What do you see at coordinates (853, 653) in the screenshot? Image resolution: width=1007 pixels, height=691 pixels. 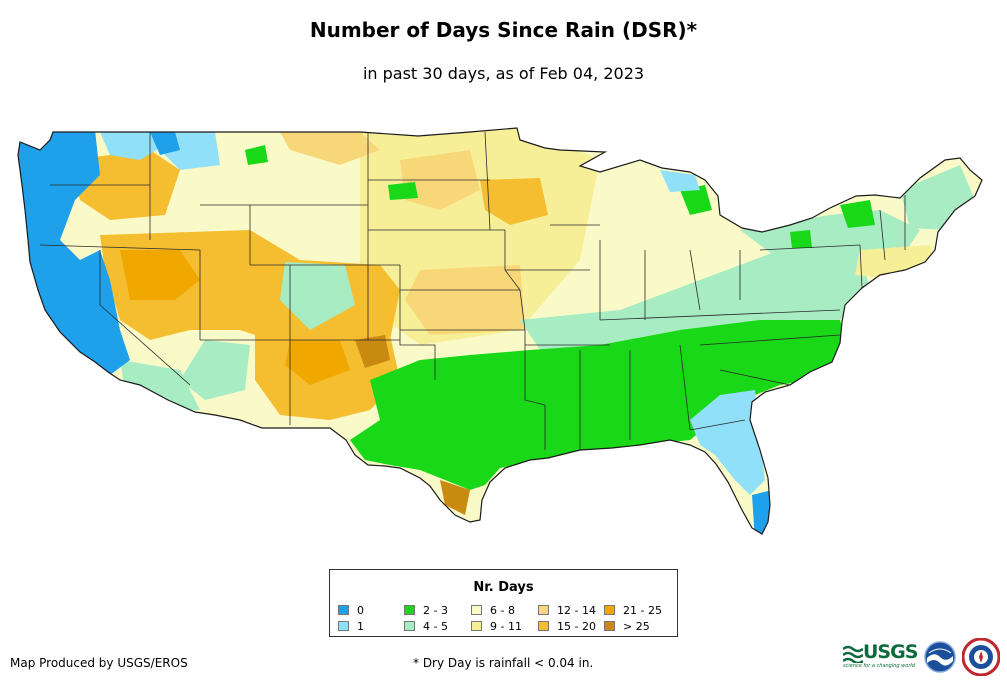 I see `usgs-wave-icon` at bounding box center [853, 653].